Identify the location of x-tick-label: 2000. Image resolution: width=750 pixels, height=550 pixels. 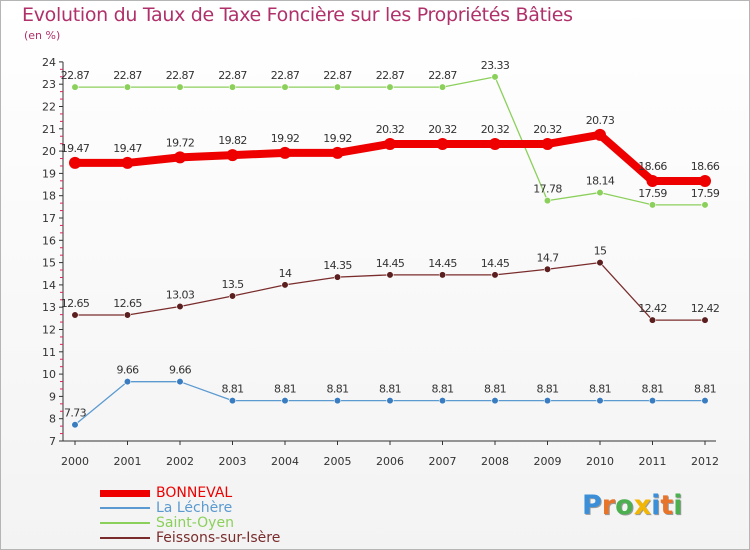
(75, 461).